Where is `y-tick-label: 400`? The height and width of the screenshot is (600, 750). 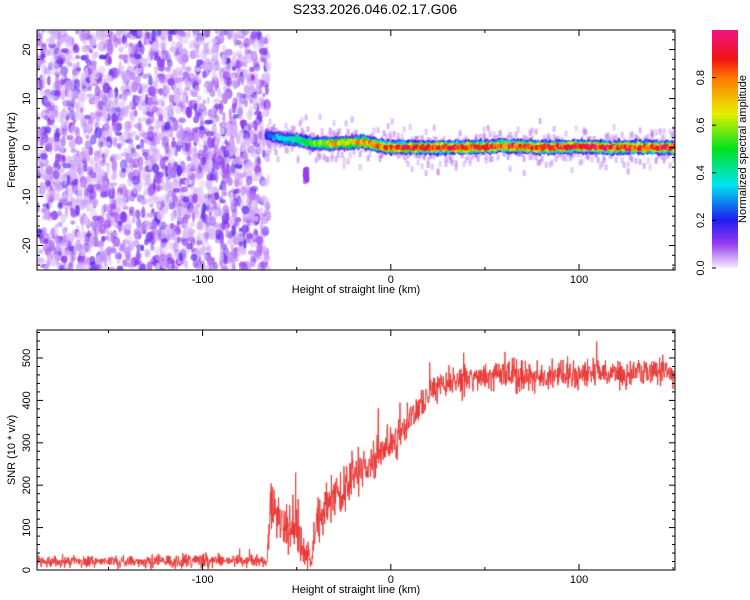
y-tick-label: 400 is located at coordinates (27, 400).